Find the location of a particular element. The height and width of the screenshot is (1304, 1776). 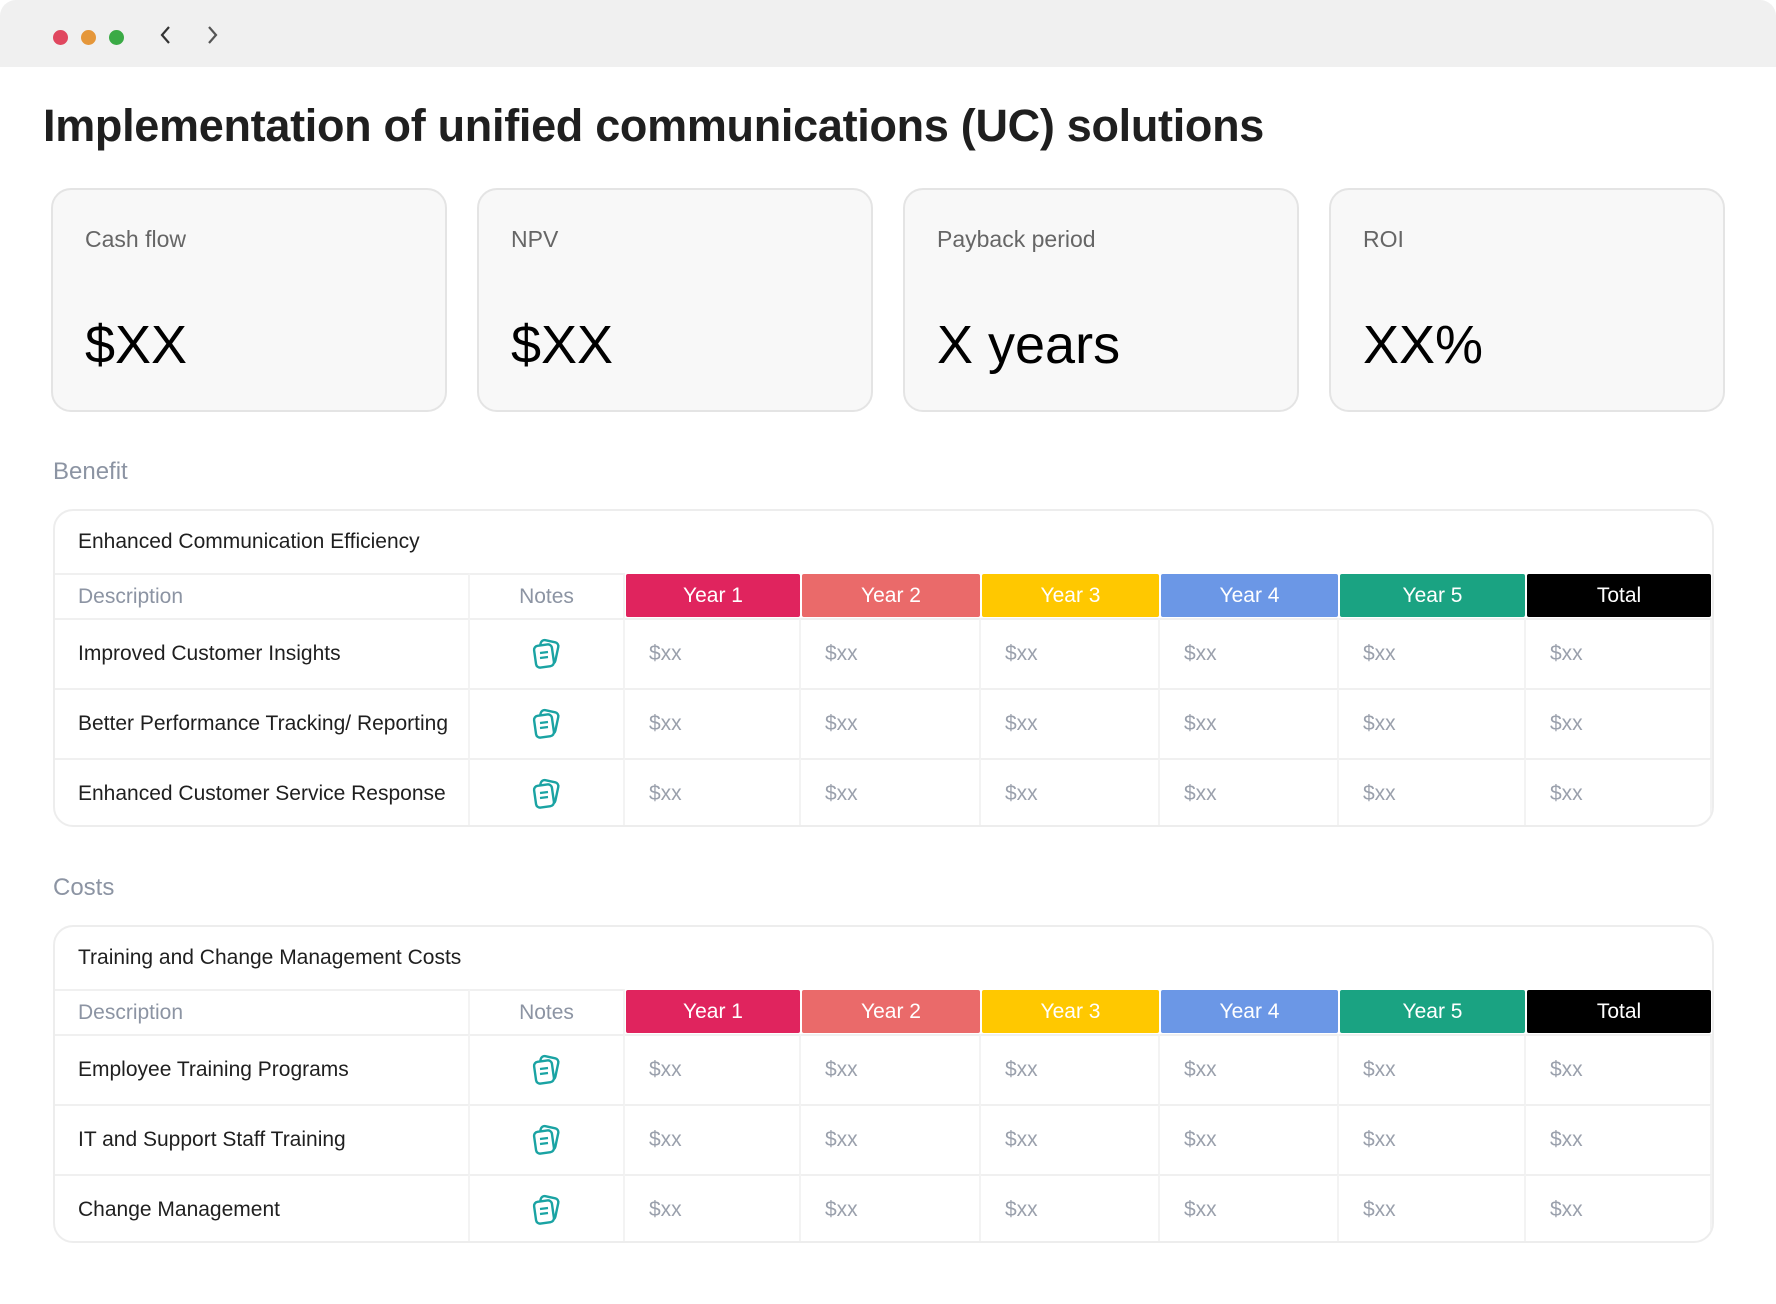

minimize-button is located at coordinates (88, 37).